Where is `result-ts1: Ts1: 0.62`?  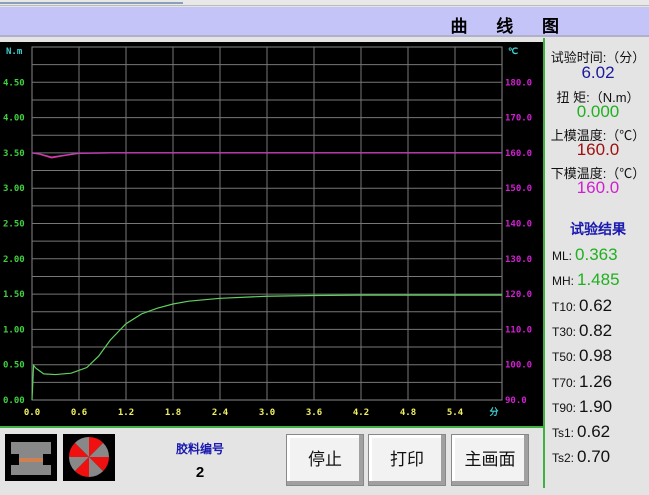 result-ts1: Ts1: 0.62 is located at coordinates (581, 432).